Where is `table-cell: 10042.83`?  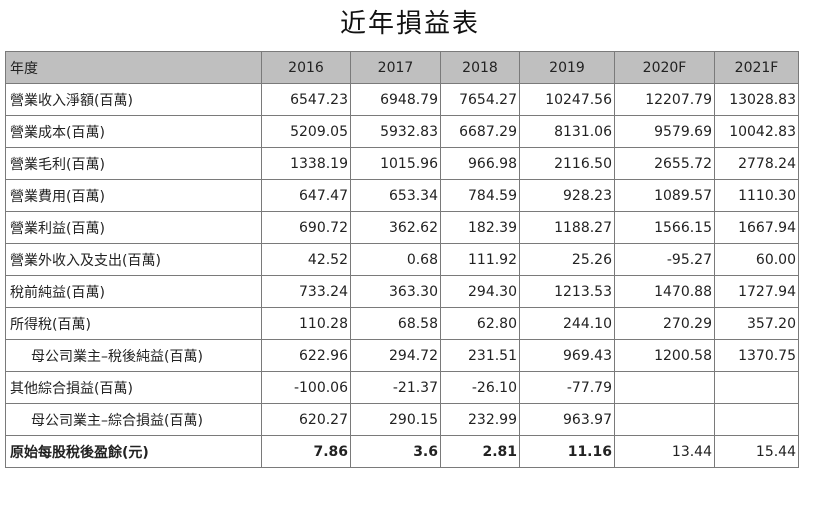
table-cell: 10042.83 is located at coordinates (756, 131).